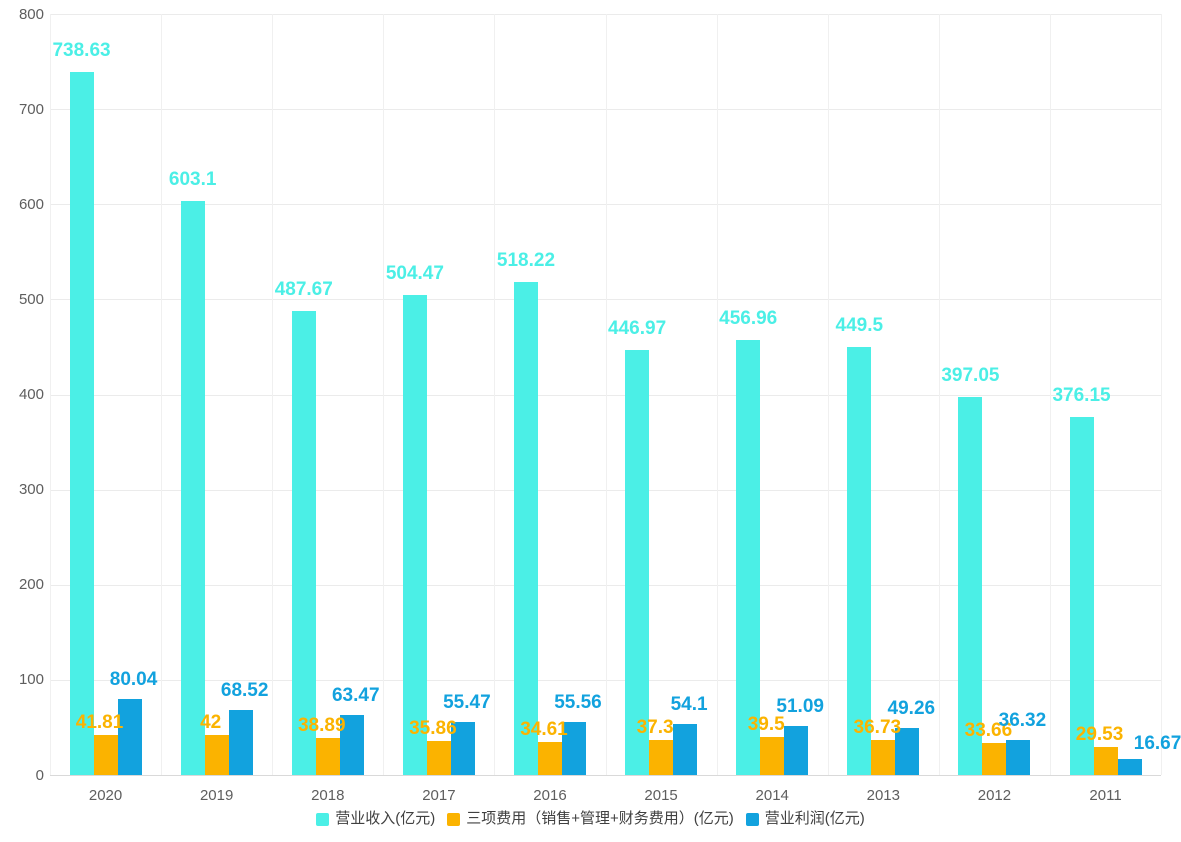 This screenshot has height=842, width=1181. Describe the element at coordinates (988, 730) in the screenshot. I see `value-label: 33.66` at that location.